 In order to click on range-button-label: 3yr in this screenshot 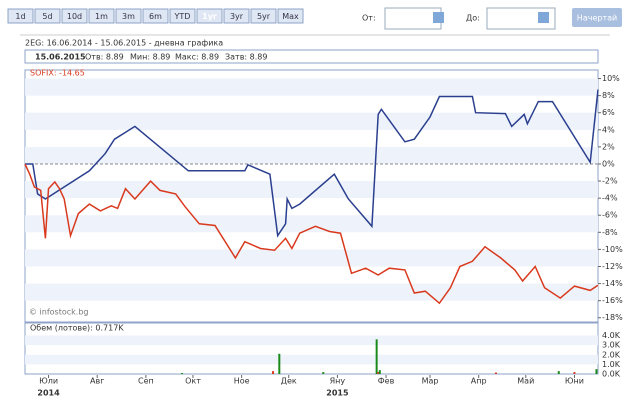, I will do `click(237, 16)`.